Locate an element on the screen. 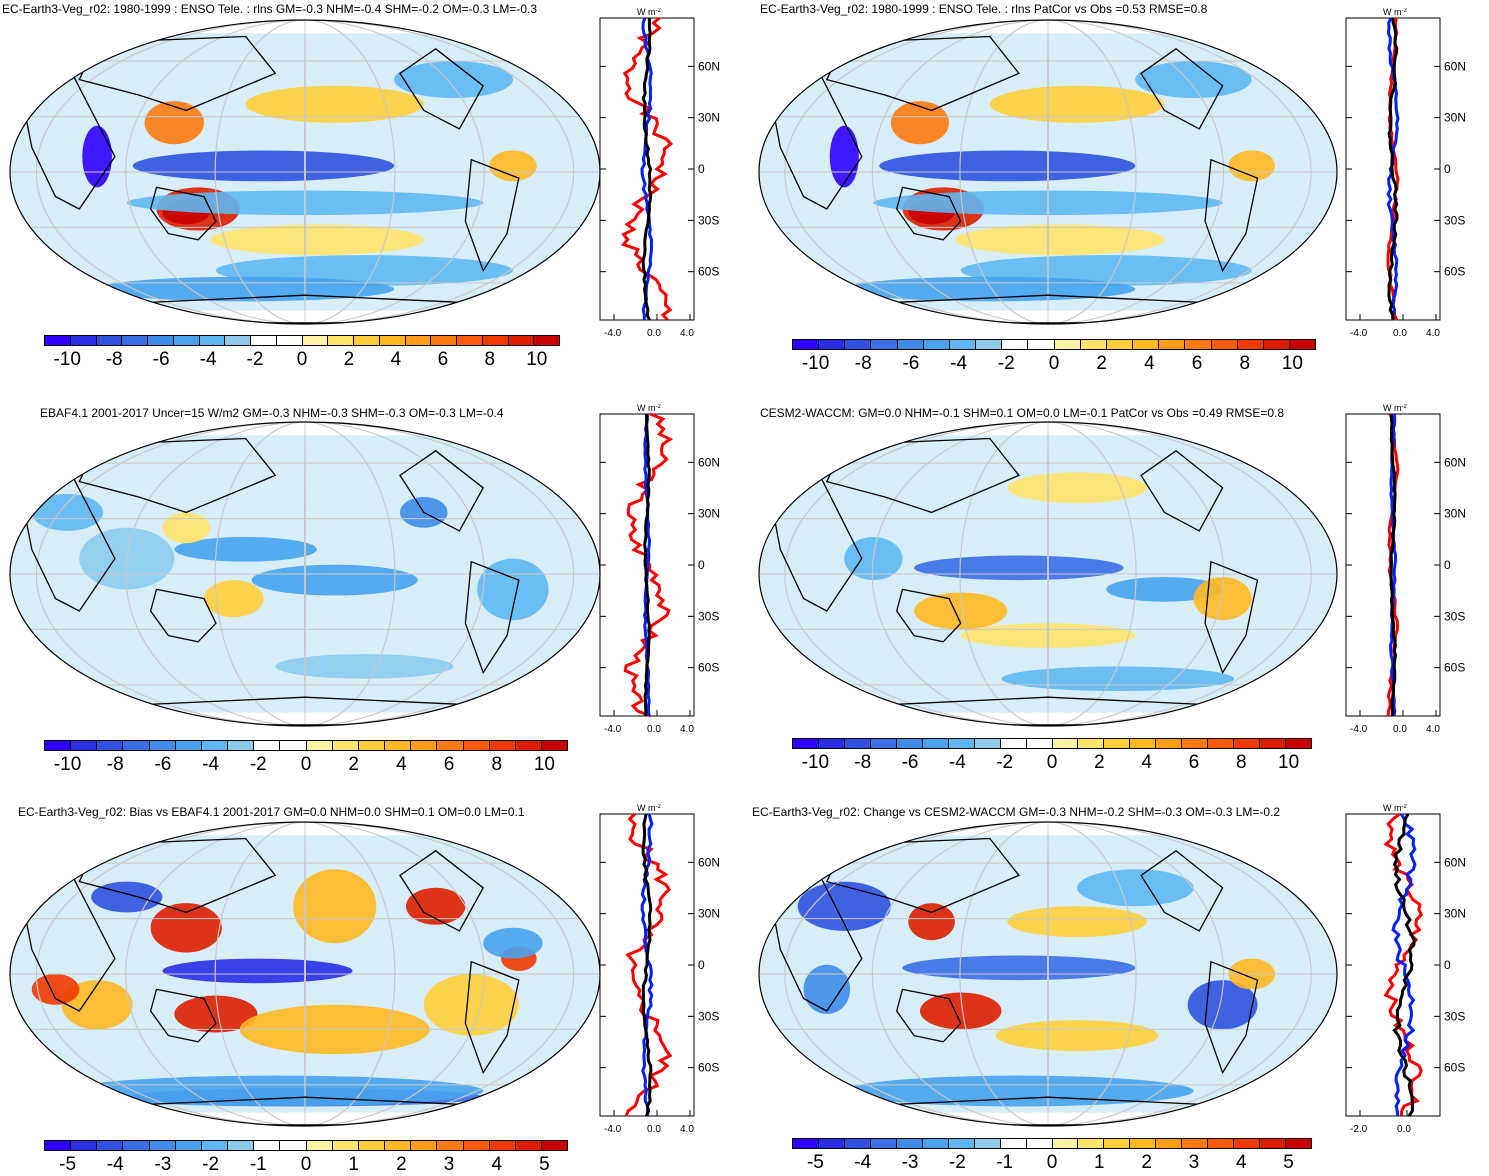 This screenshot has height=1176, width=1489. colorbar-tick-label: 4 is located at coordinates (1241, 1162).